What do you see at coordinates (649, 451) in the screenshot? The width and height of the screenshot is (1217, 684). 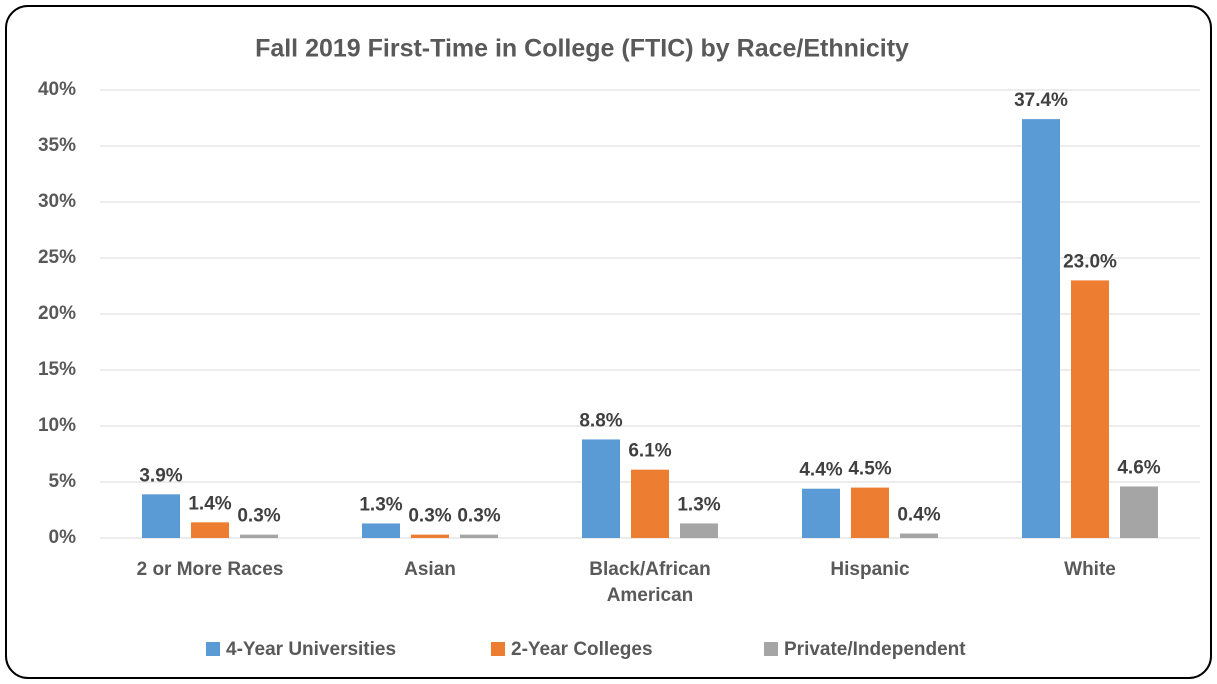 I see `data-label: 6.1%` at bounding box center [649, 451].